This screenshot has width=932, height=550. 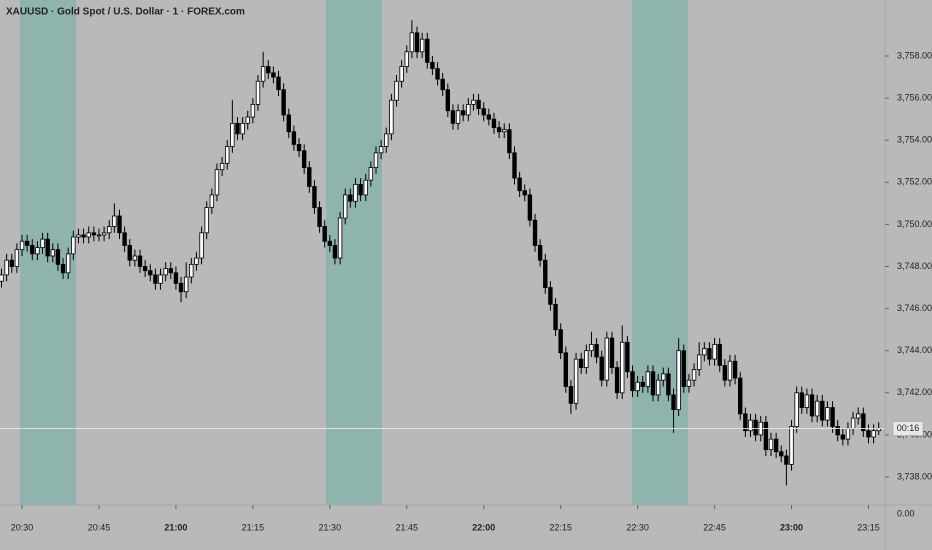 I want to click on y-tick-label: 3,752.00, so click(x=914, y=182).